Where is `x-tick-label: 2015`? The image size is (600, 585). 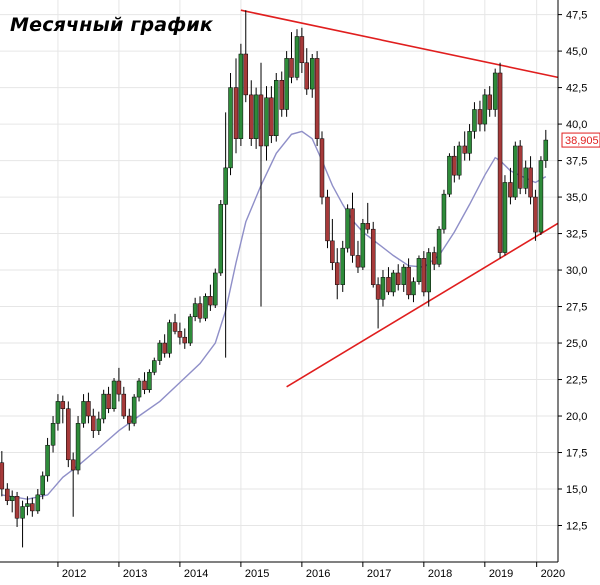
x-tick-label: 2015 is located at coordinates (257, 574).